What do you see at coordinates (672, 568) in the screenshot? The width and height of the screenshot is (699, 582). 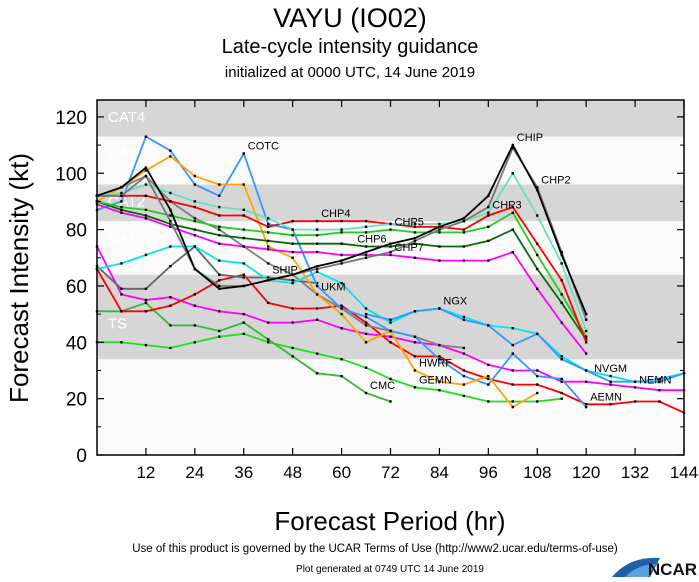 I see `ncar-logo-text: NCAR` at bounding box center [672, 568].